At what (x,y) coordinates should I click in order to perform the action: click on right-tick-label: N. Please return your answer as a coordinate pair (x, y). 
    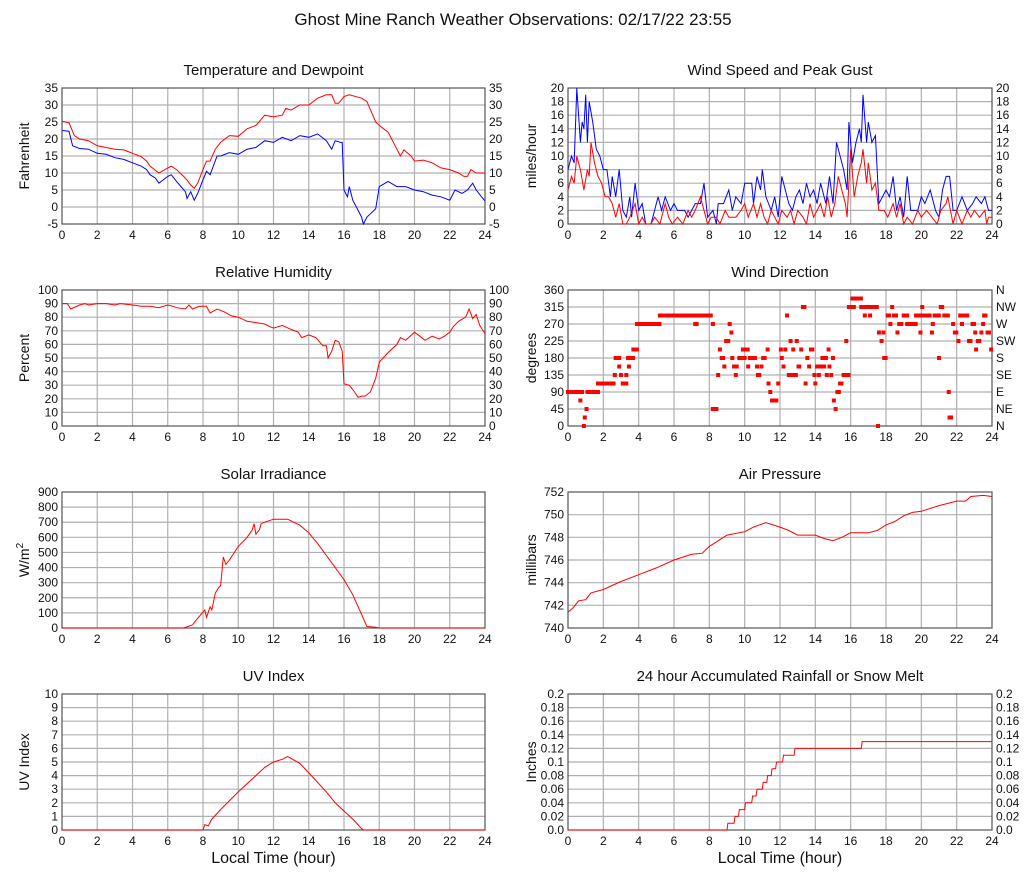
    Looking at the image, I should click on (1000, 426).